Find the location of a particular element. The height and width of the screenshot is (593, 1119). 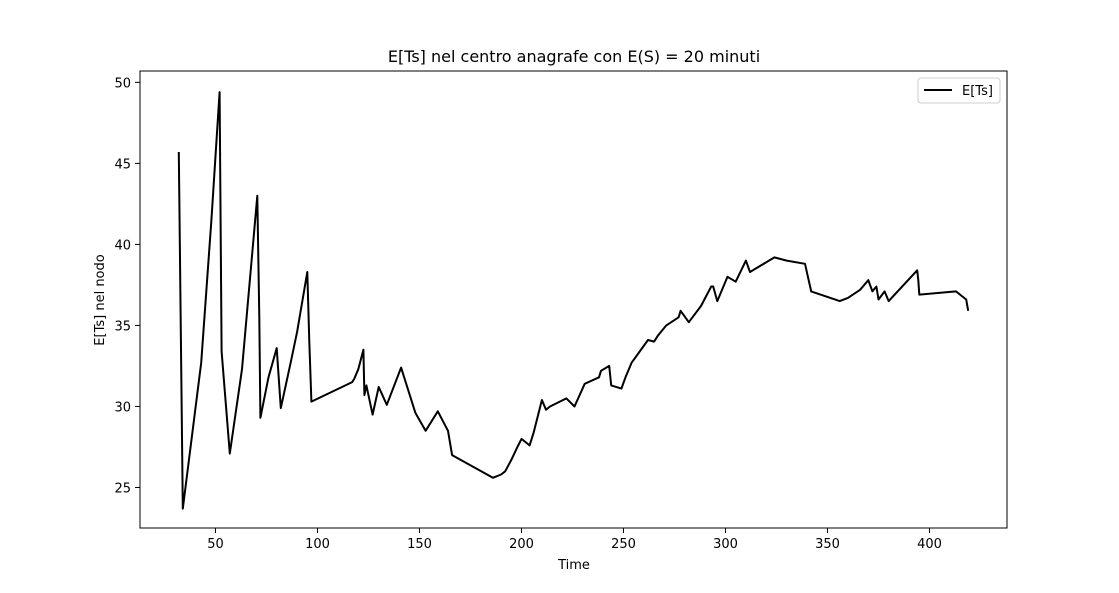

x-tick-label: 50 is located at coordinates (215, 544).